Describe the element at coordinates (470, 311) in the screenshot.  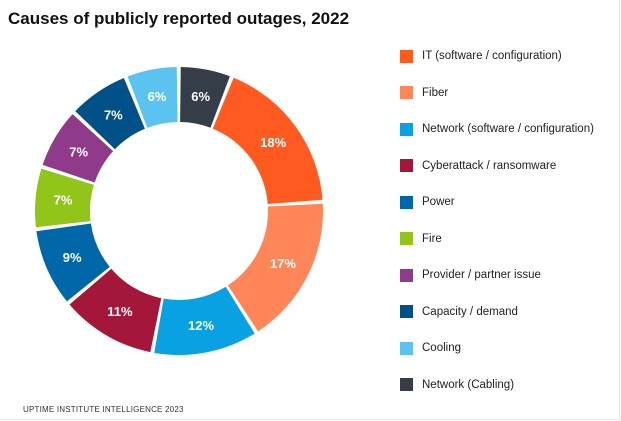
I see `legend-label: Capacity / demand` at that location.